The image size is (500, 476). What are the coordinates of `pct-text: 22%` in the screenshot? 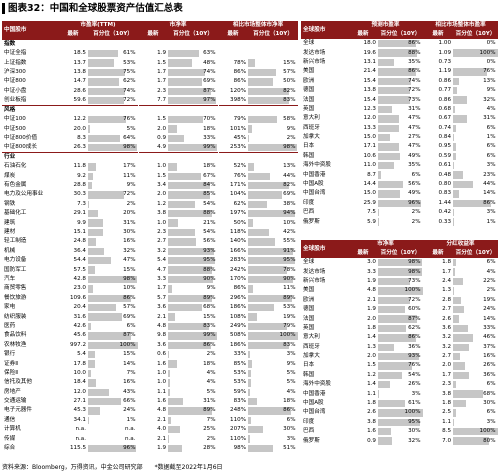 It's located at (489, 280).